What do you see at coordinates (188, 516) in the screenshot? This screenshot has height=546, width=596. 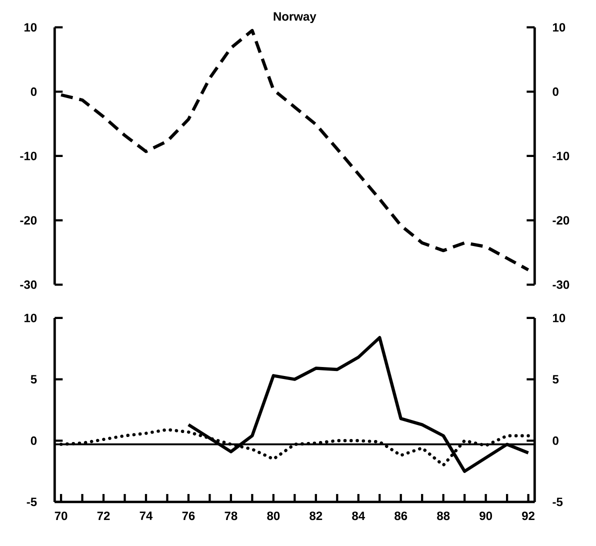 I see `x-tick-label: 76` at bounding box center [188, 516].